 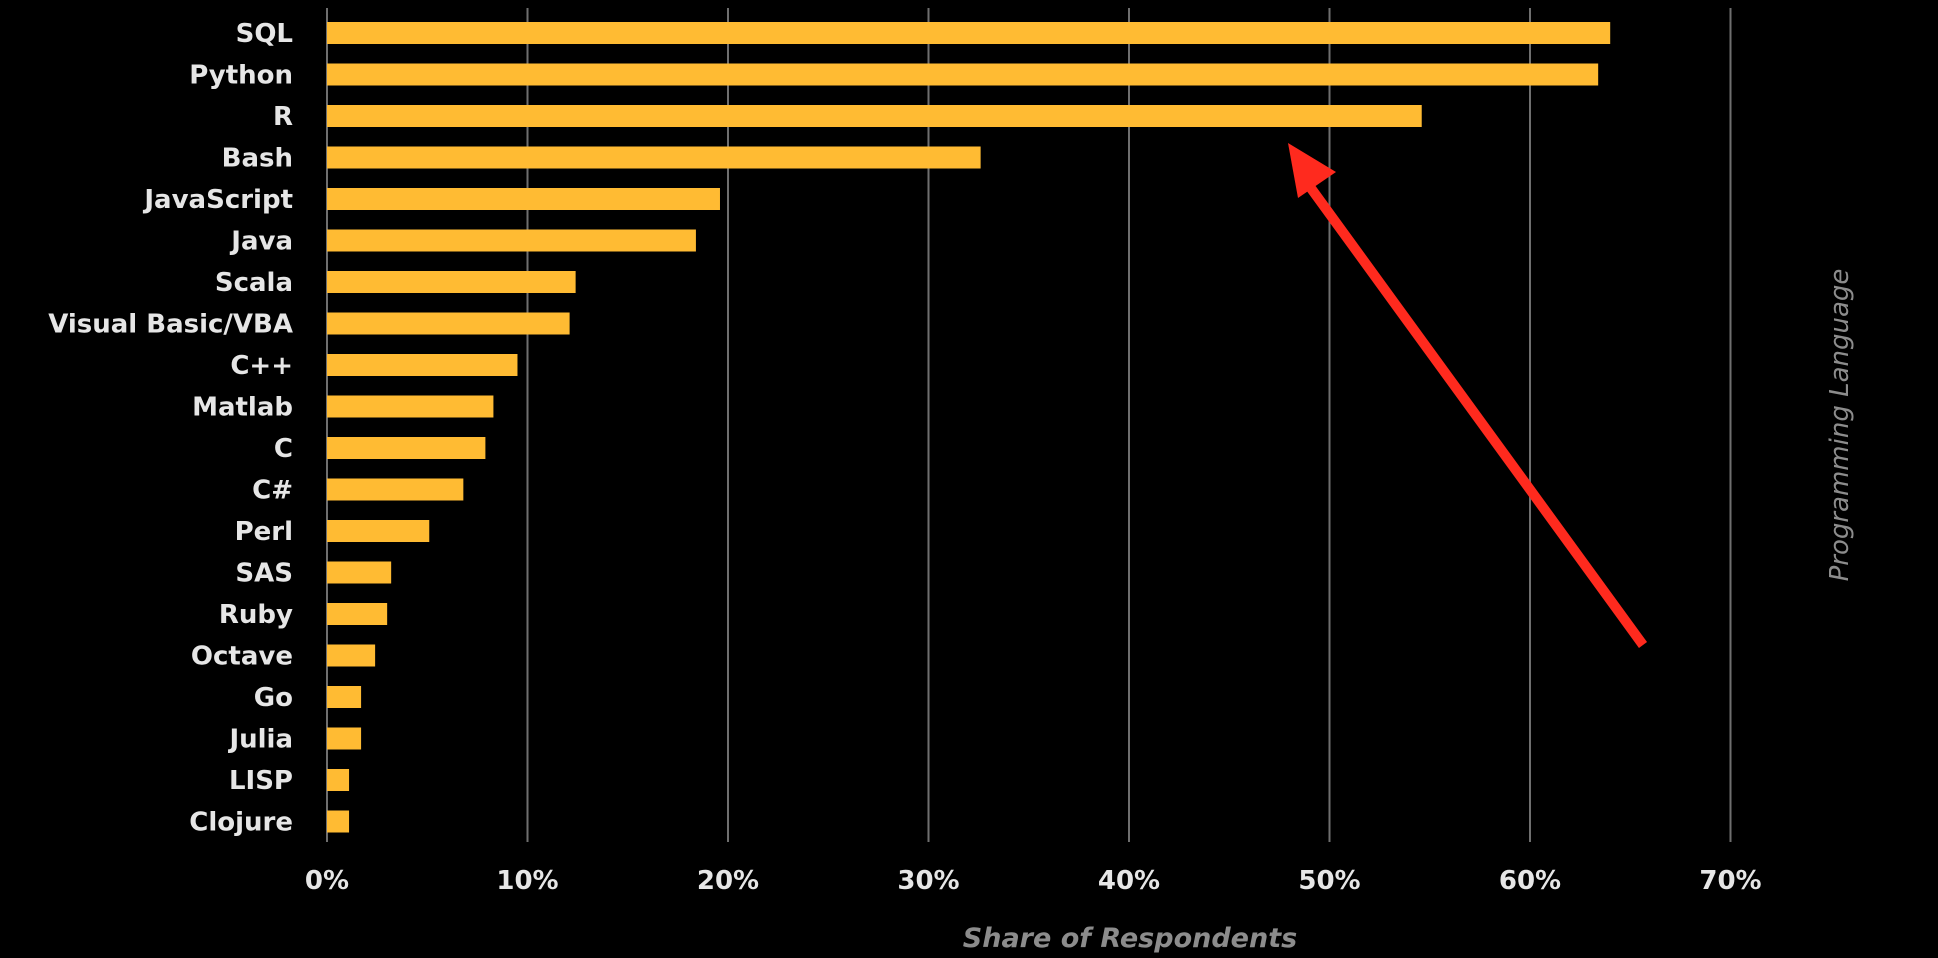 I want to click on x-tick-label: 60%, so click(x=1530, y=881).